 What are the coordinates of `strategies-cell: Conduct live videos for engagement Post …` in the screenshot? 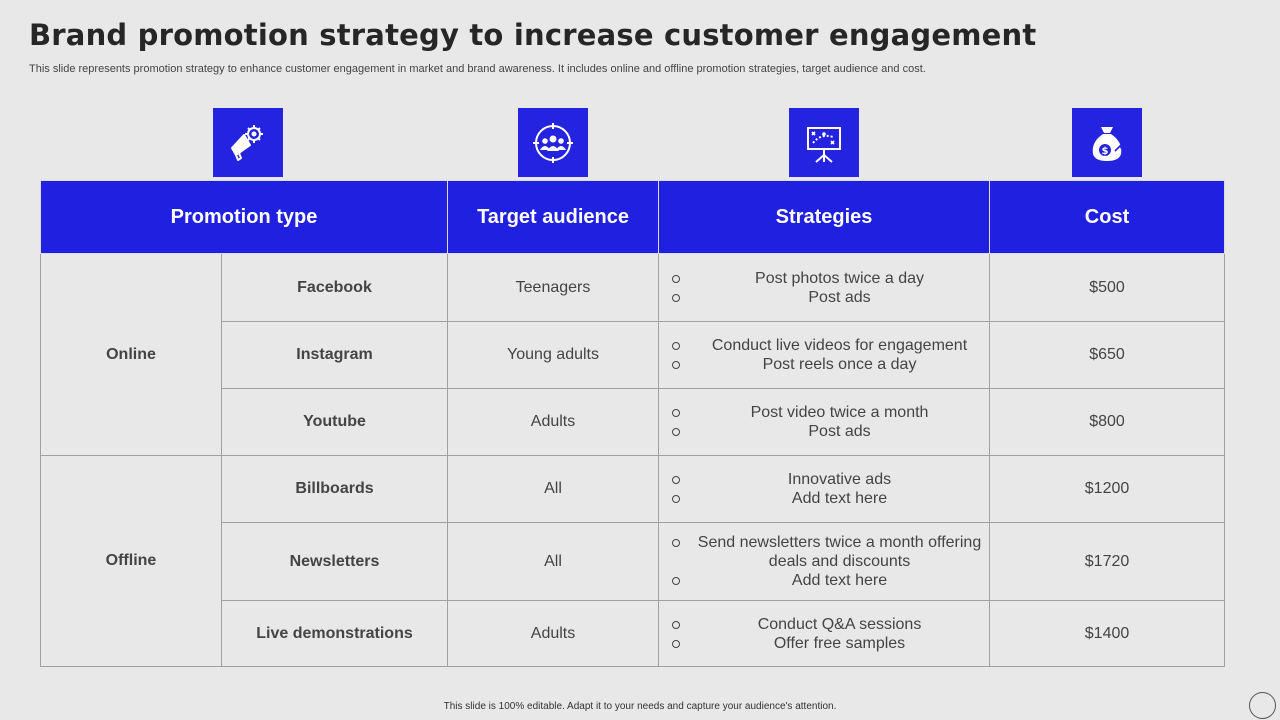 It's located at (824, 355).